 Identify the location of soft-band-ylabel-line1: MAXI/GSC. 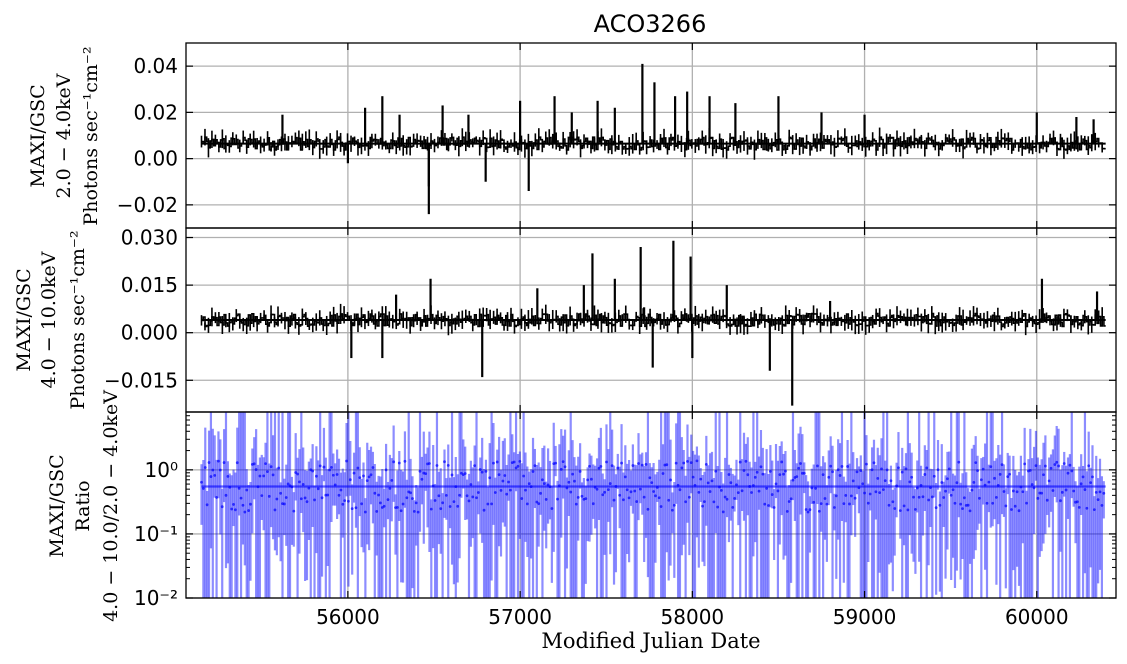
(38, 135).